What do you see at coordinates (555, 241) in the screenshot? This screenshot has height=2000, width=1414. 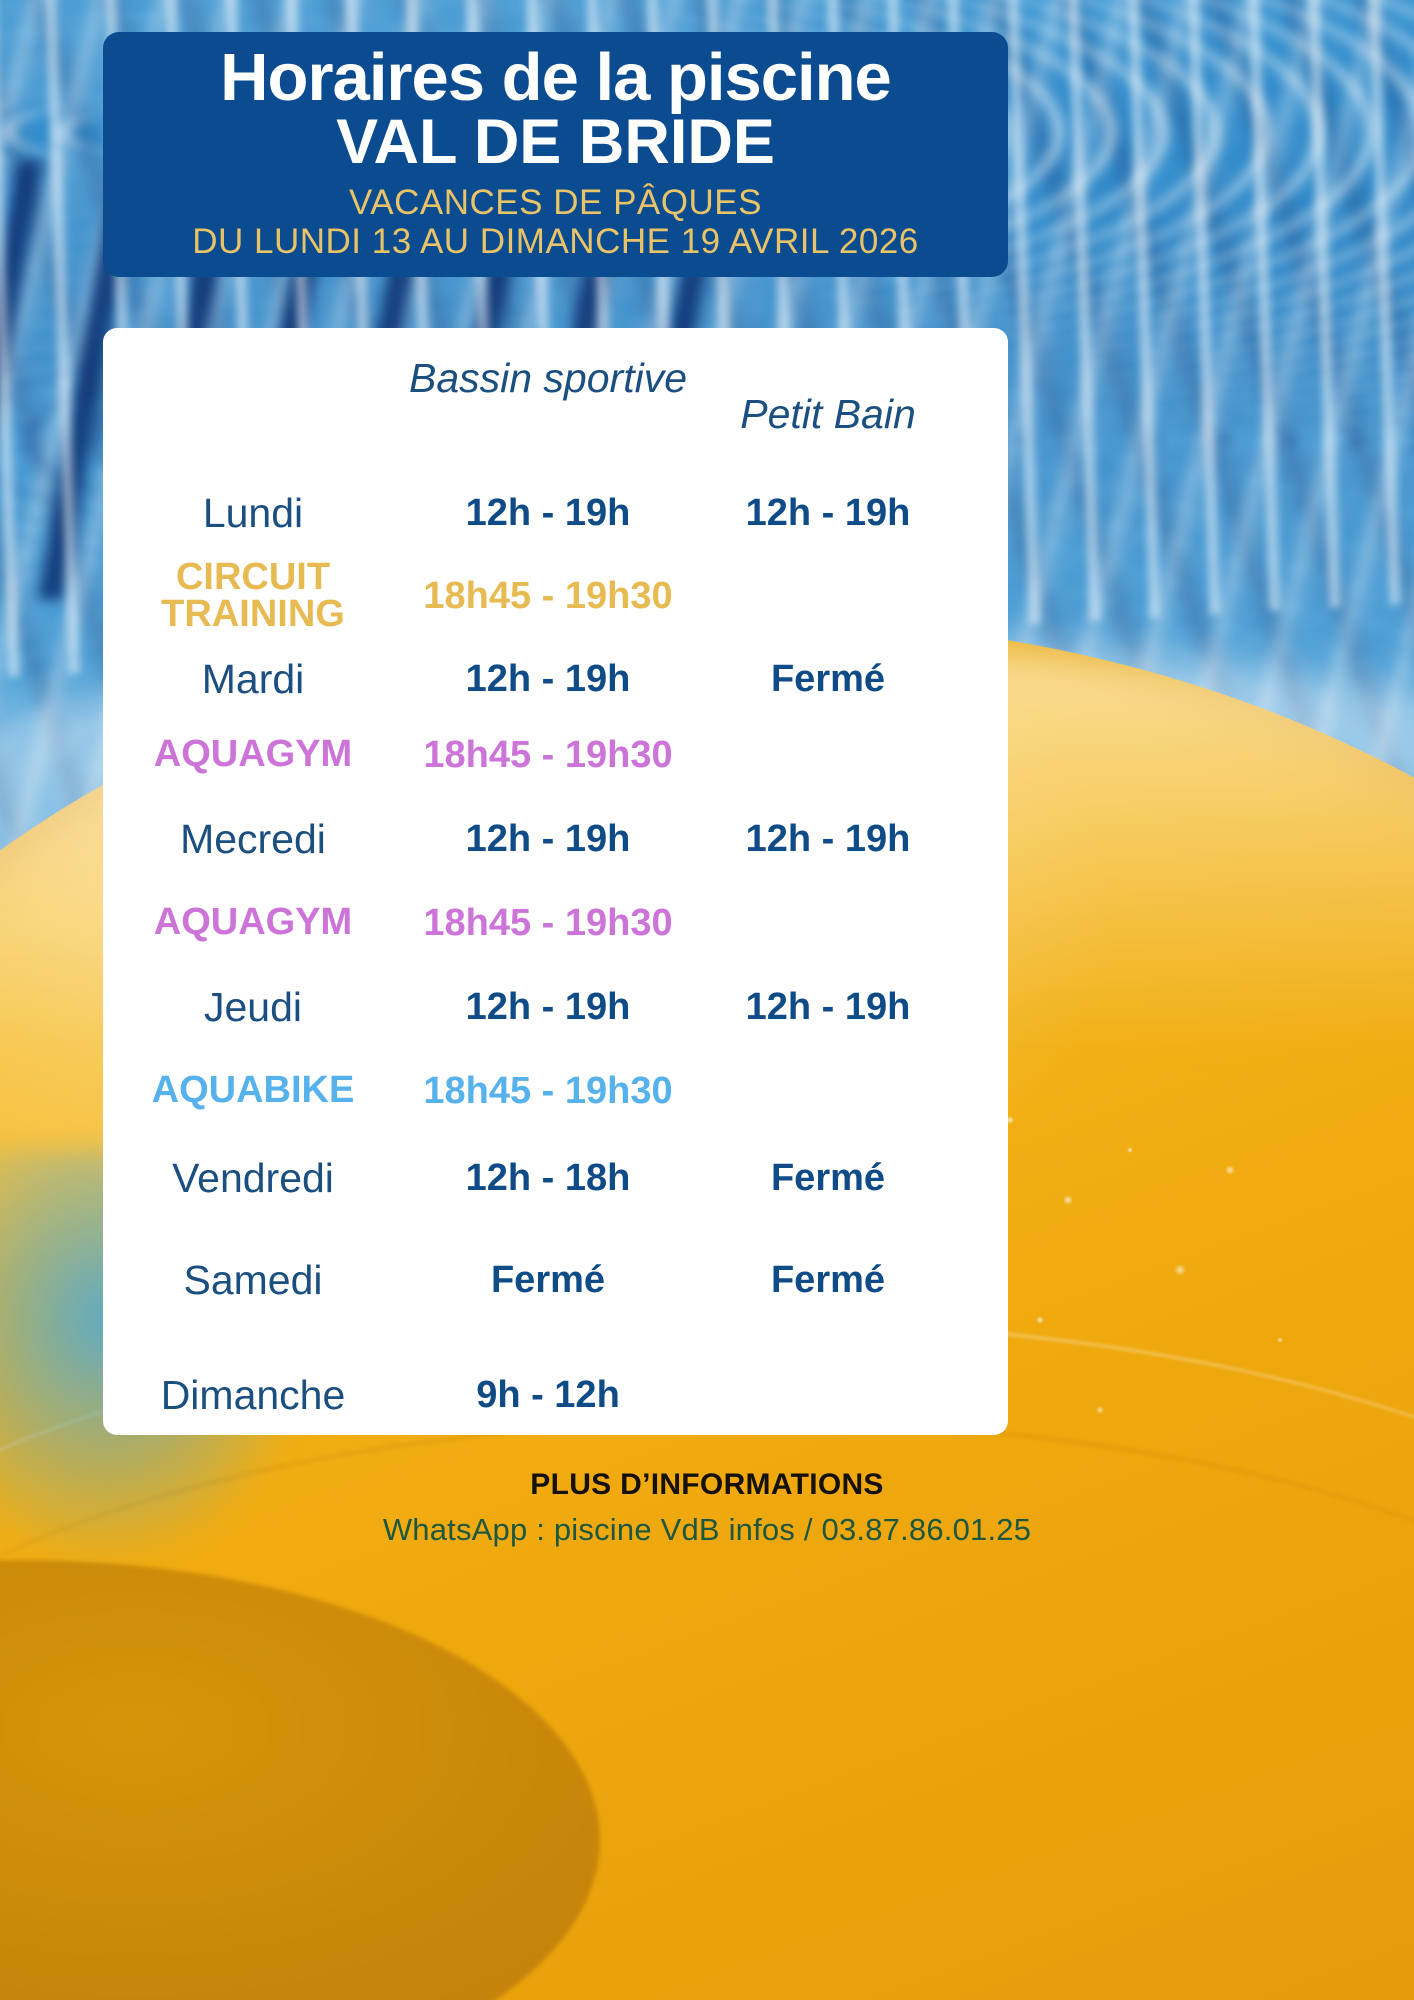 I see `header-subtitle-dates: DU LUNDI 13 AU DIMANCHE 19 AVRIL 2026` at bounding box center [555, 241].